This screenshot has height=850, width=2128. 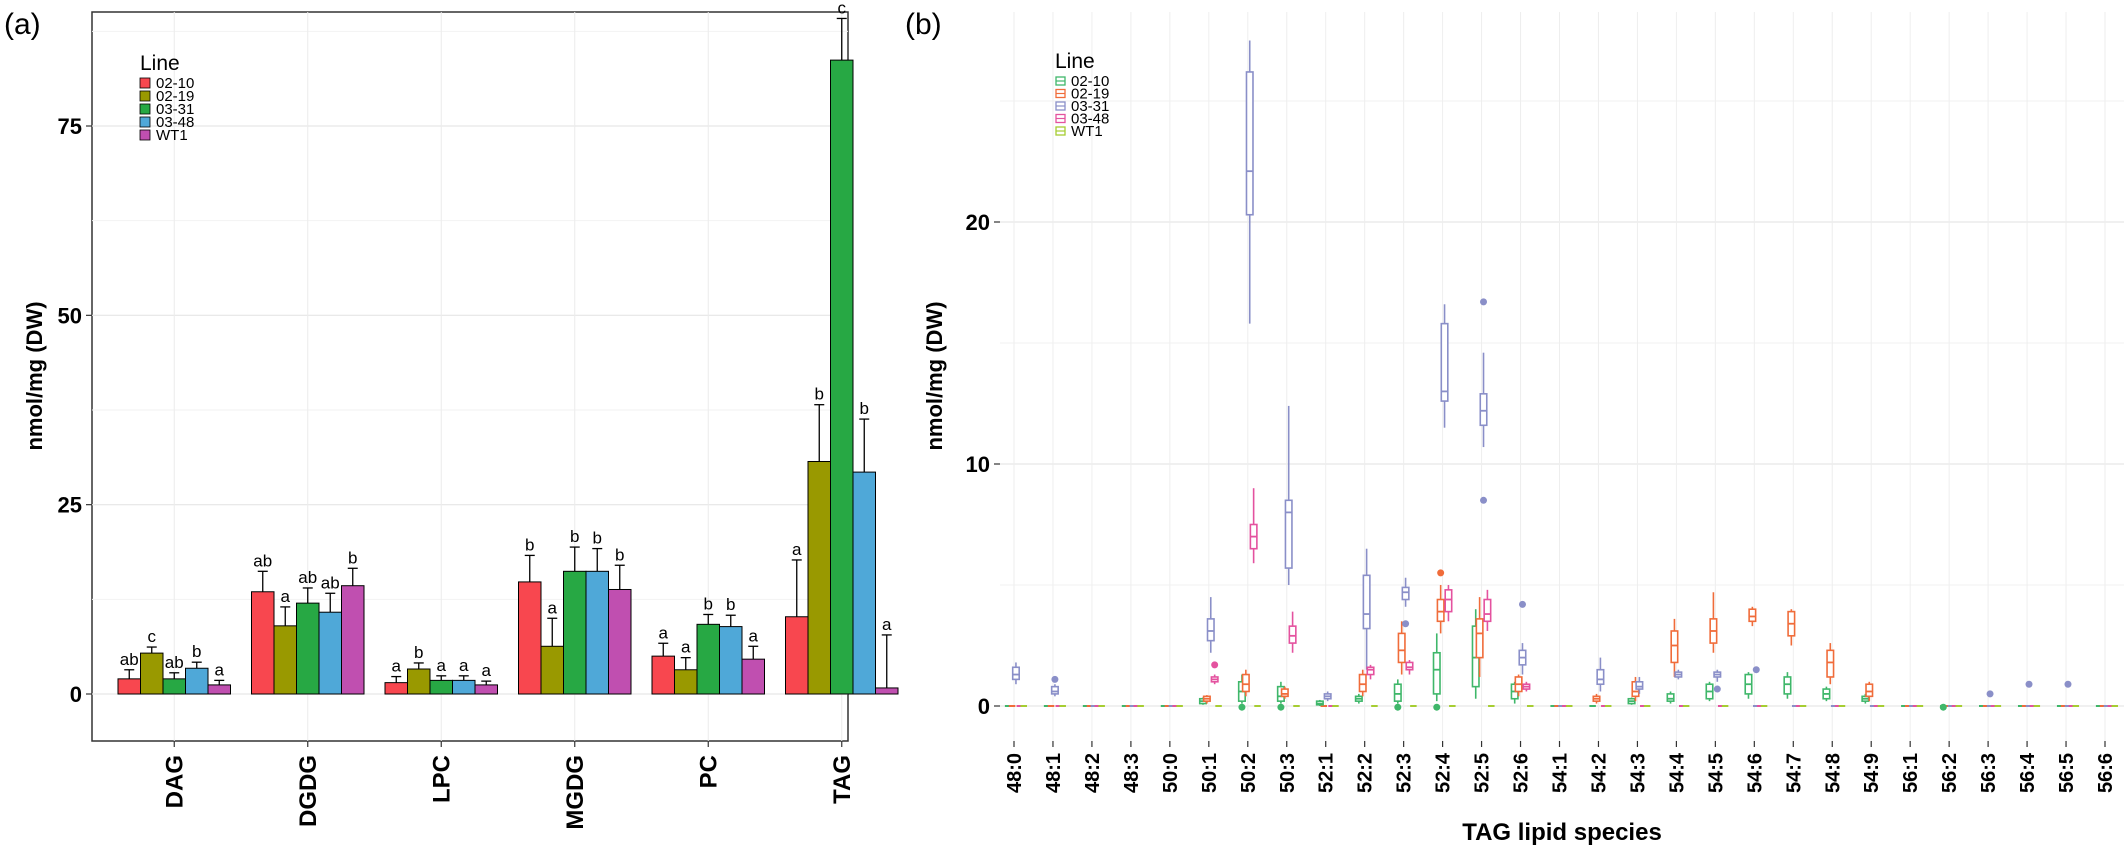 I want to click on x-tick-label: 48:0, so click(x=1015, y=773).